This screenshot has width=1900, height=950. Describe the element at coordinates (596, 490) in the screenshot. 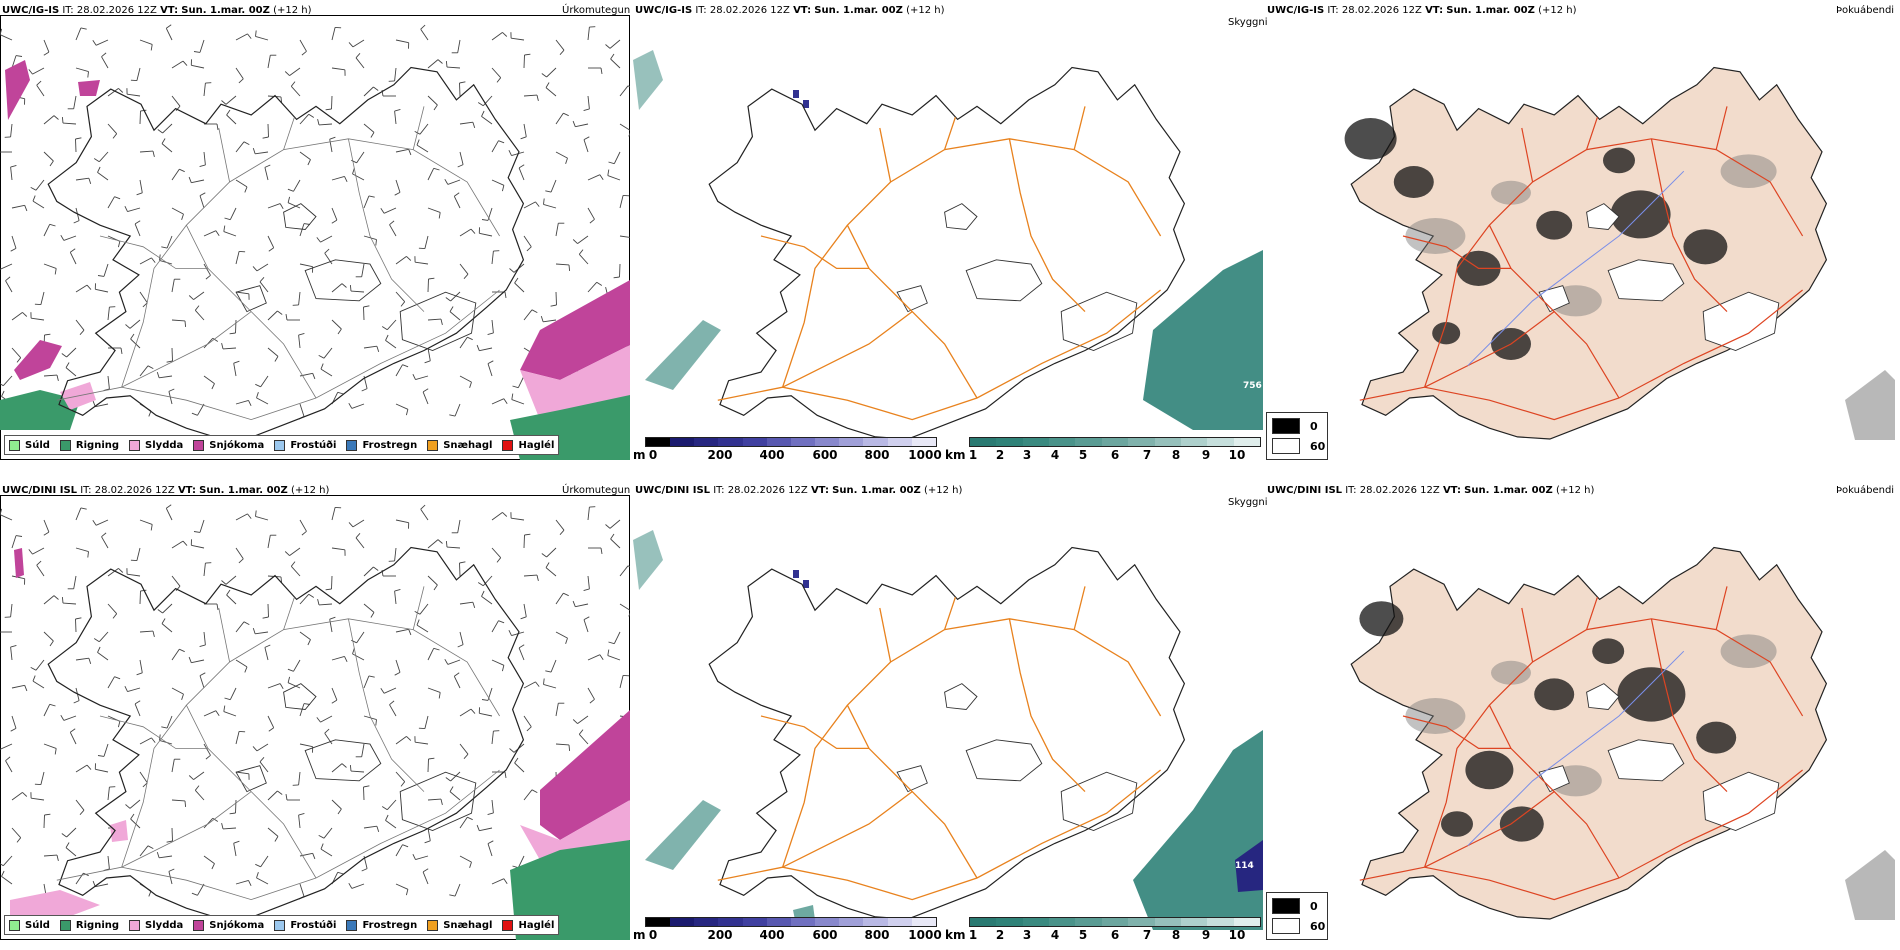

I see `precip-title: Úrkomutegund` at that location.